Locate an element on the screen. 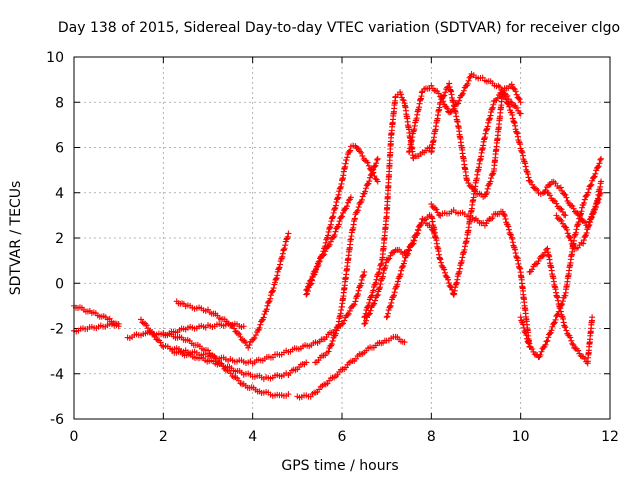 This screenshot has width=640, height=480. y-tick-label: 0 is located at coordinates (59, 284).